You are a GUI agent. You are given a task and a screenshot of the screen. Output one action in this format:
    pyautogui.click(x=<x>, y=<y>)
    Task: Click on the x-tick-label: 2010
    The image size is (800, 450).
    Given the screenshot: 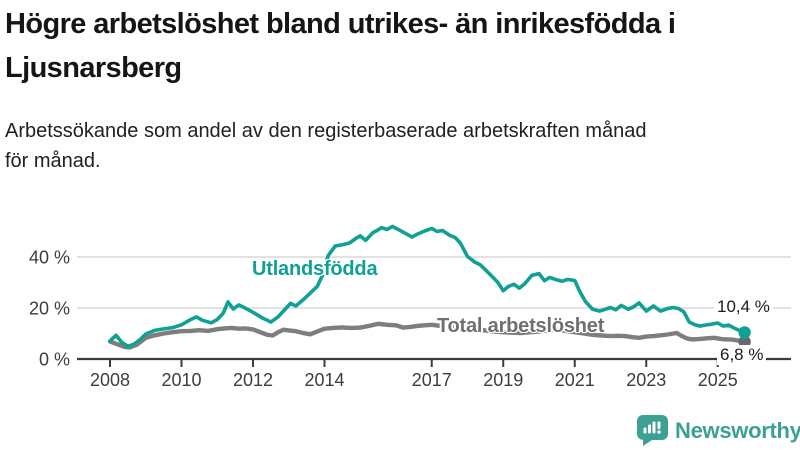 What is the action you would take?
    pyautogui.click(x=181, y=380)
    